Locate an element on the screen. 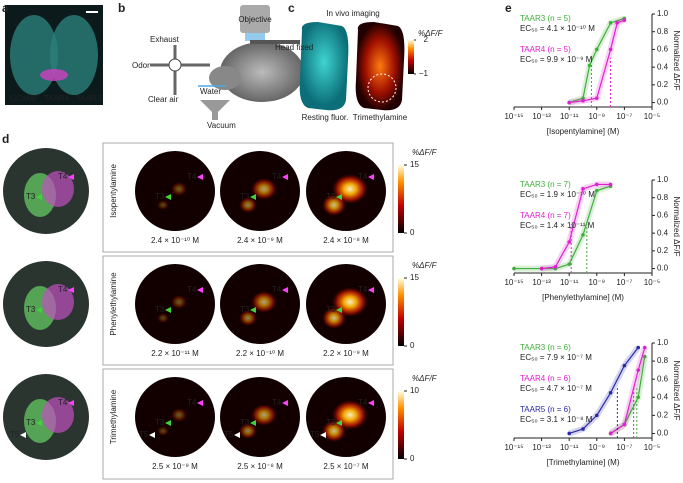 Image resolution: width=683 pixels, height=483 pixels. colorbar is located at coordinates (401, 199).